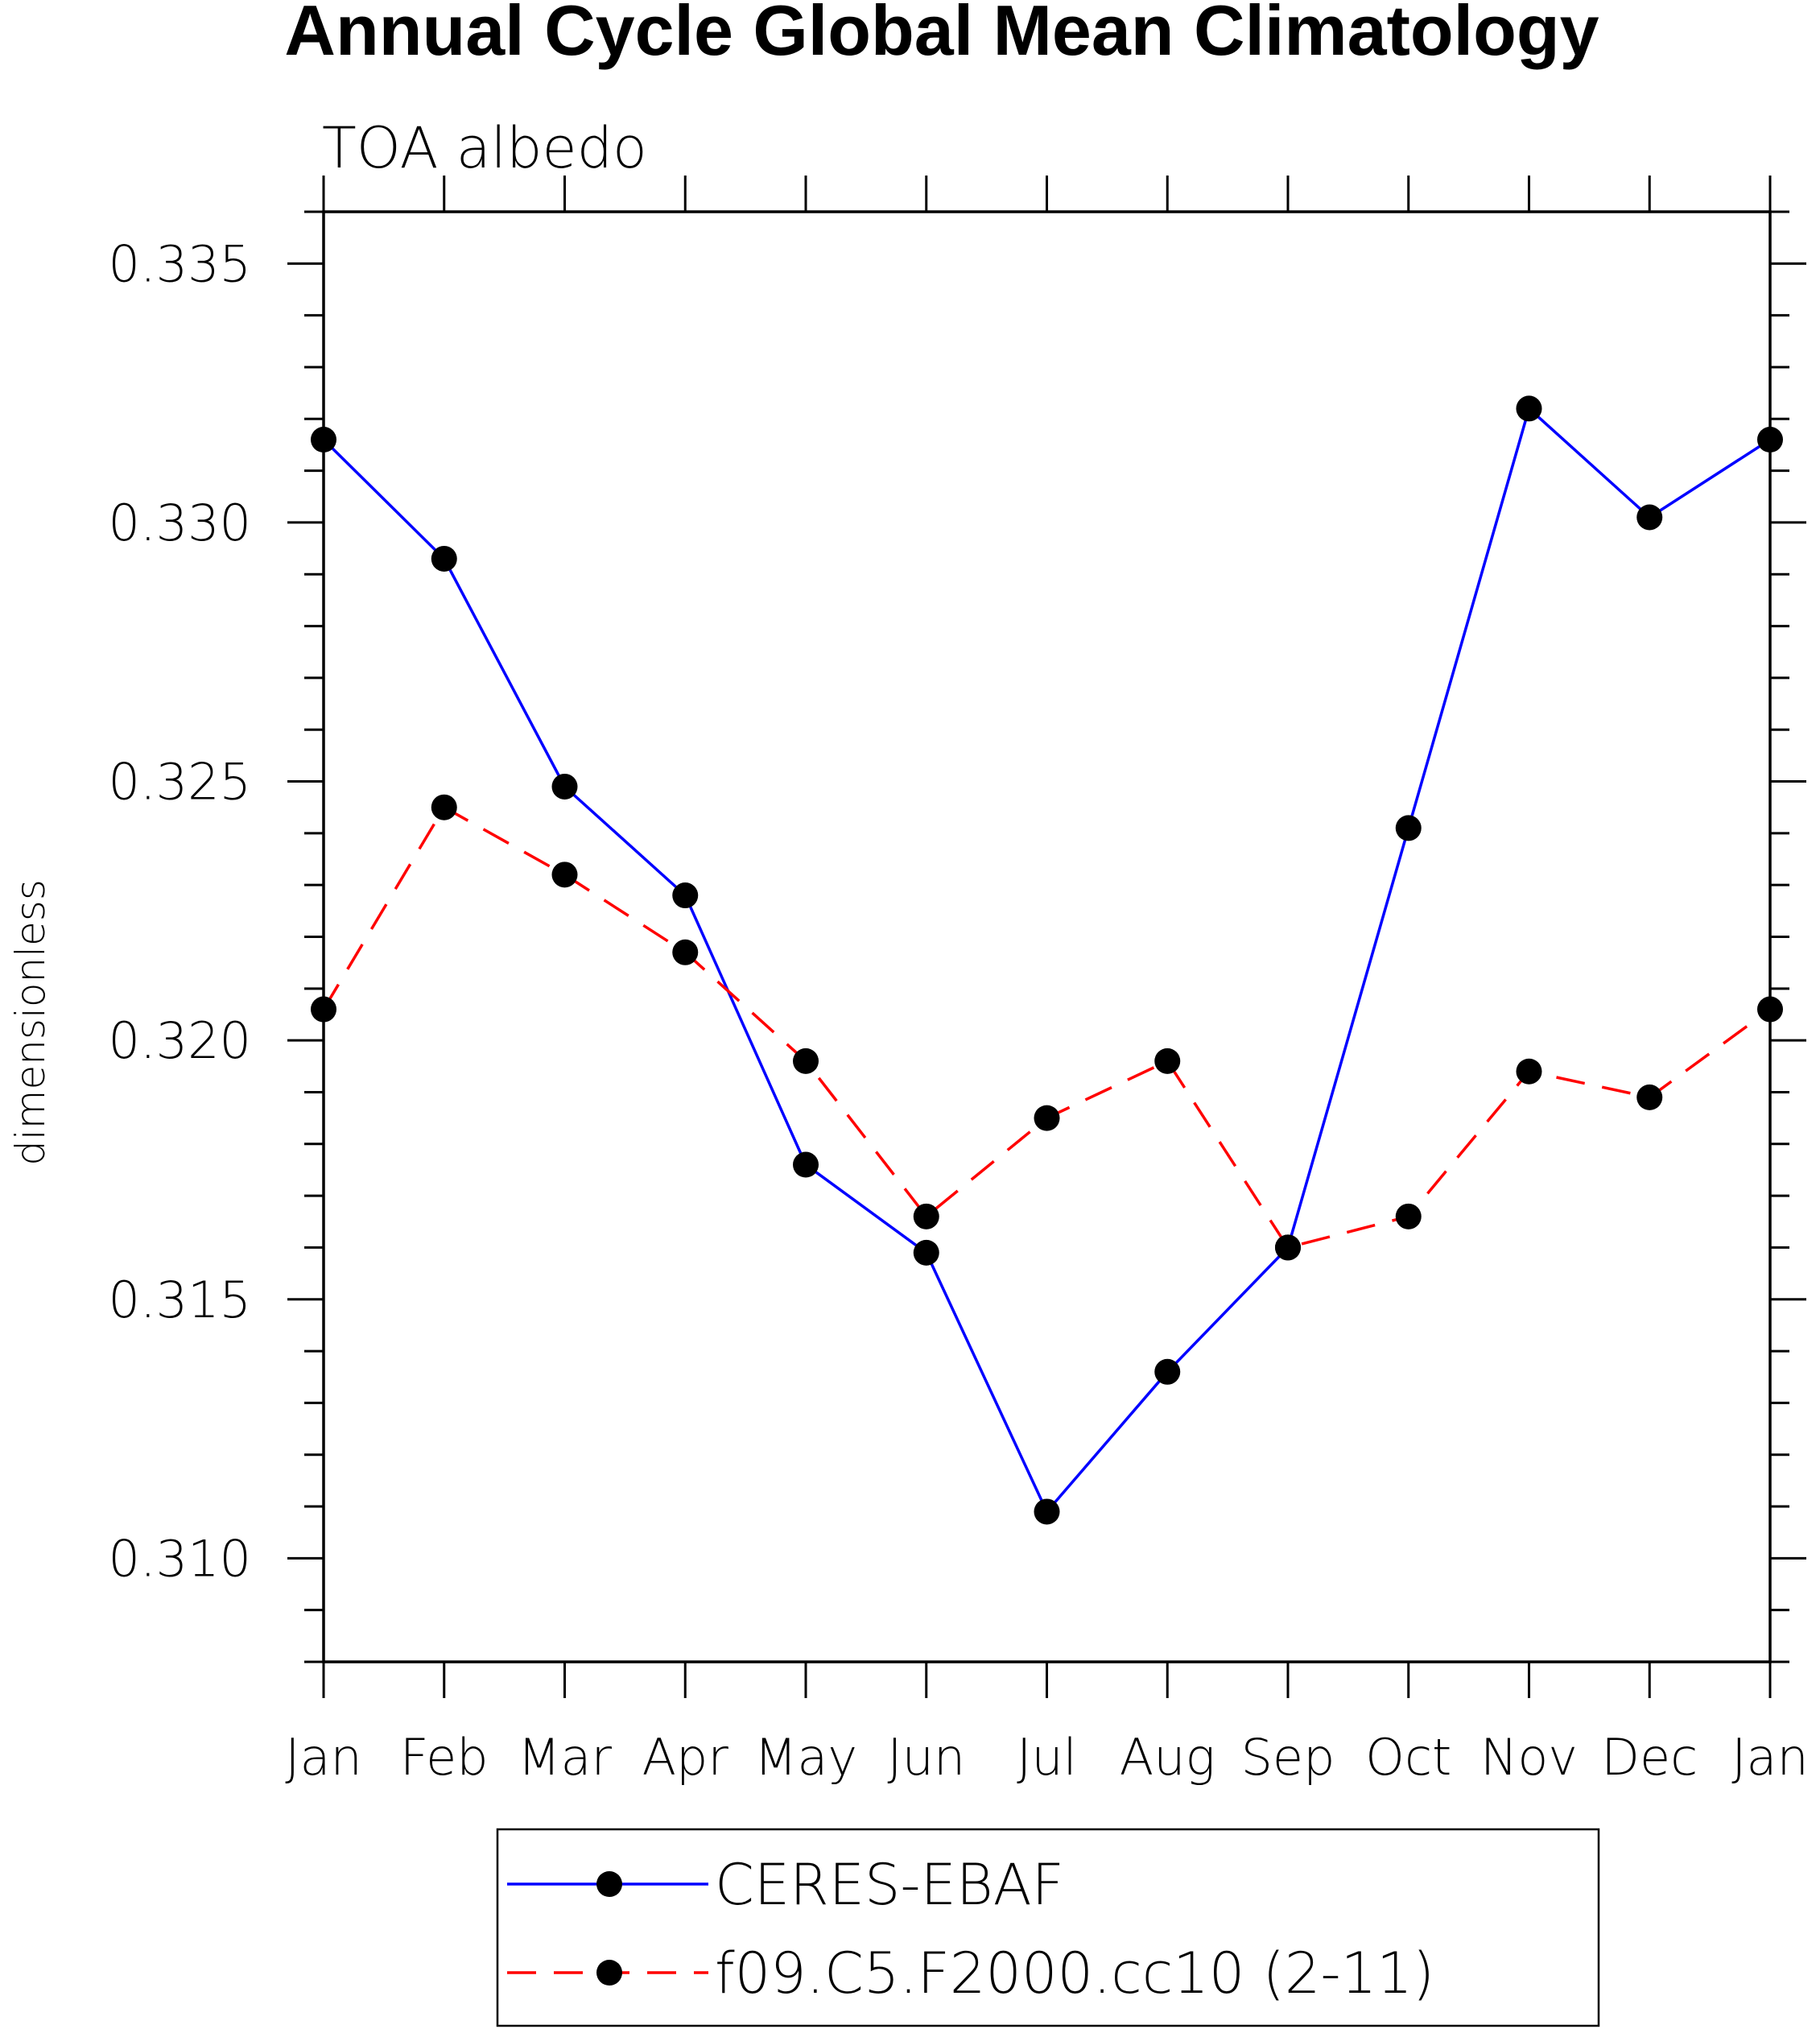  Describe the element at coordinates (180, 523) in the screenshot. I see `y-tick-label: 0.330` at that location.